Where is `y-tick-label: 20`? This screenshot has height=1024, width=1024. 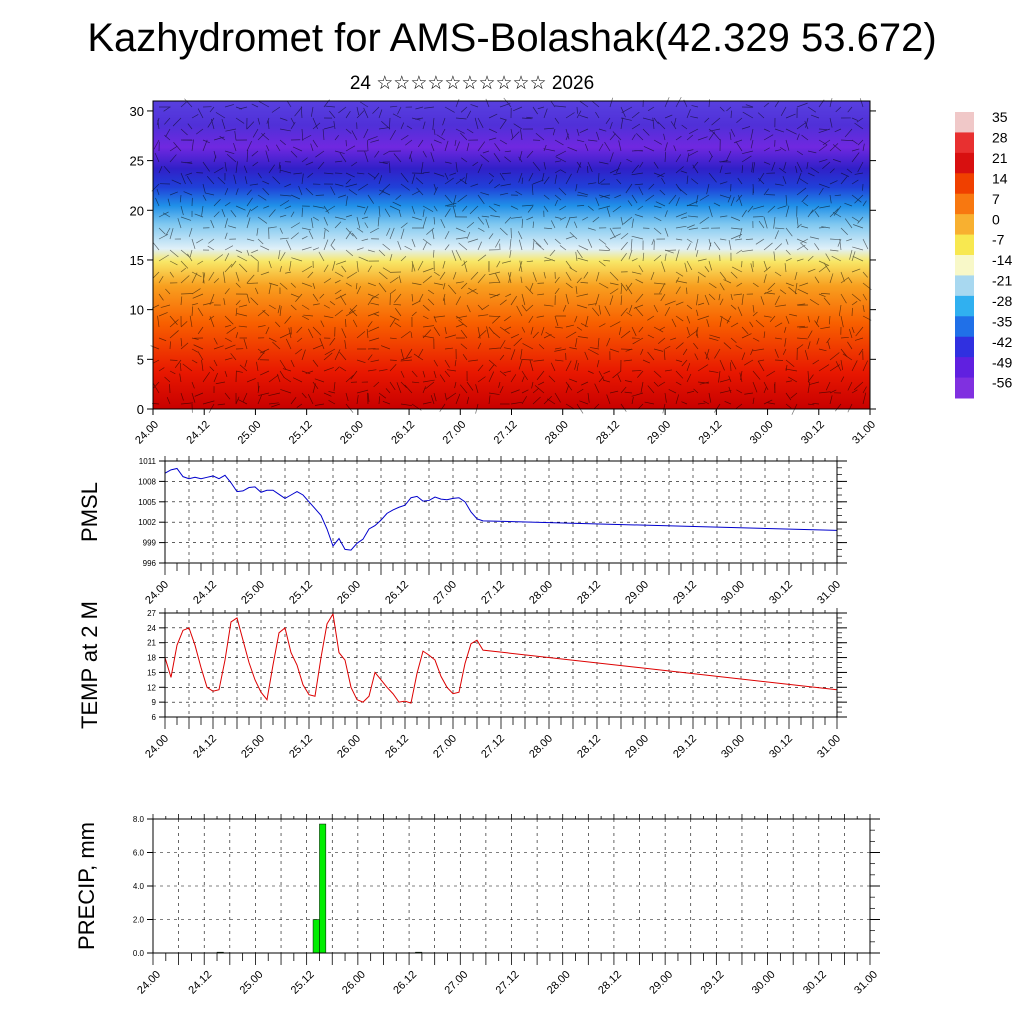
y-tick-label: 20 is located at coordinates (137, 210).